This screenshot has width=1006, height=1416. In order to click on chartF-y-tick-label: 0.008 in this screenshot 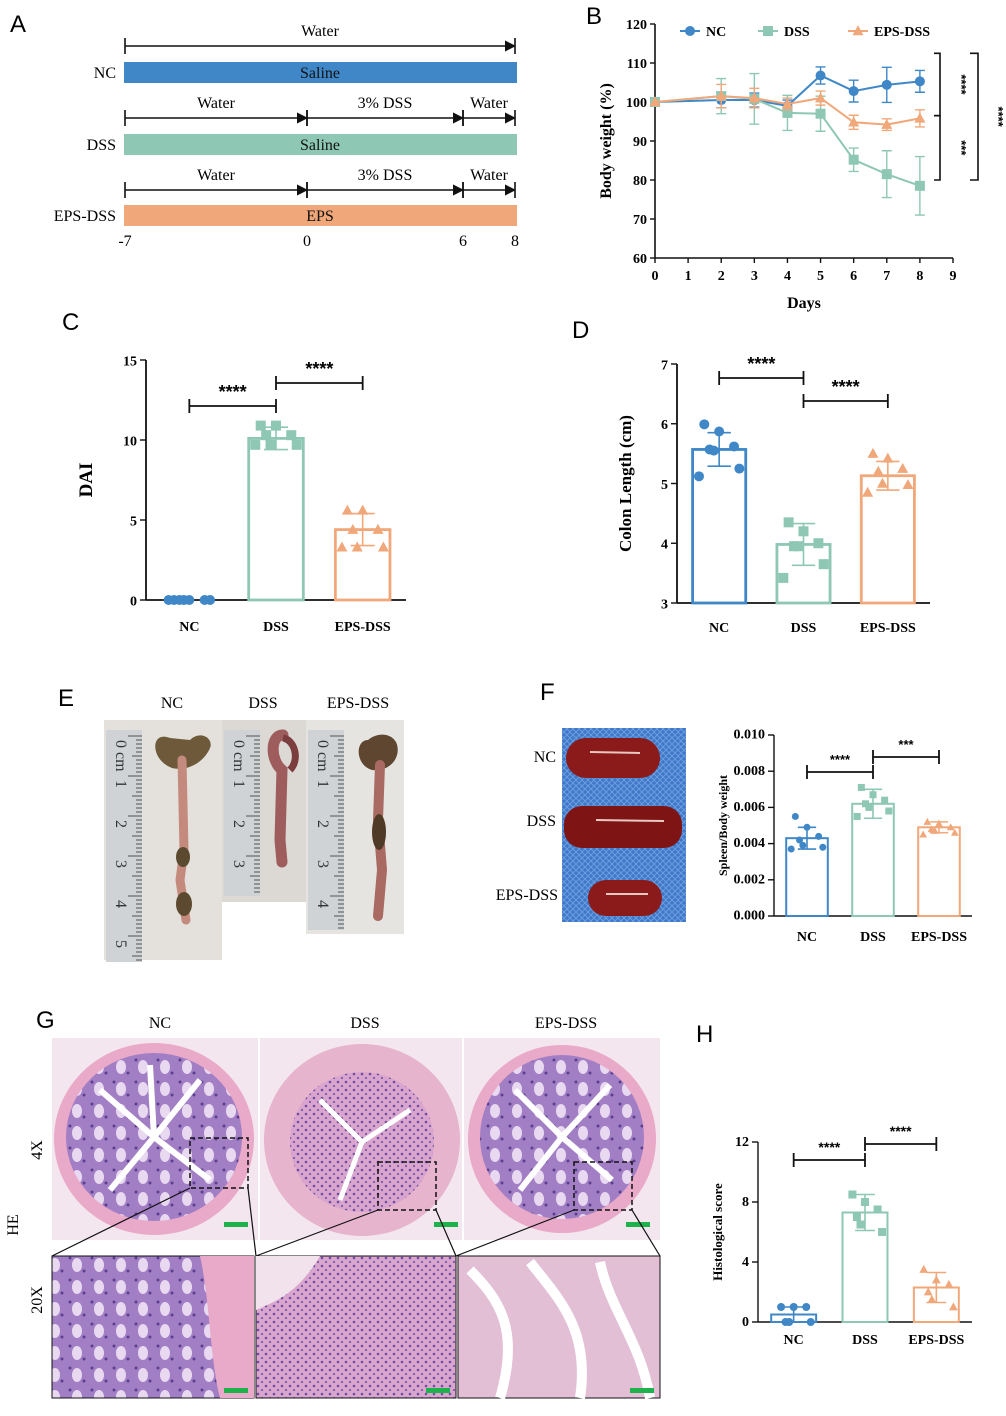, I will do `click(750, 771)`.